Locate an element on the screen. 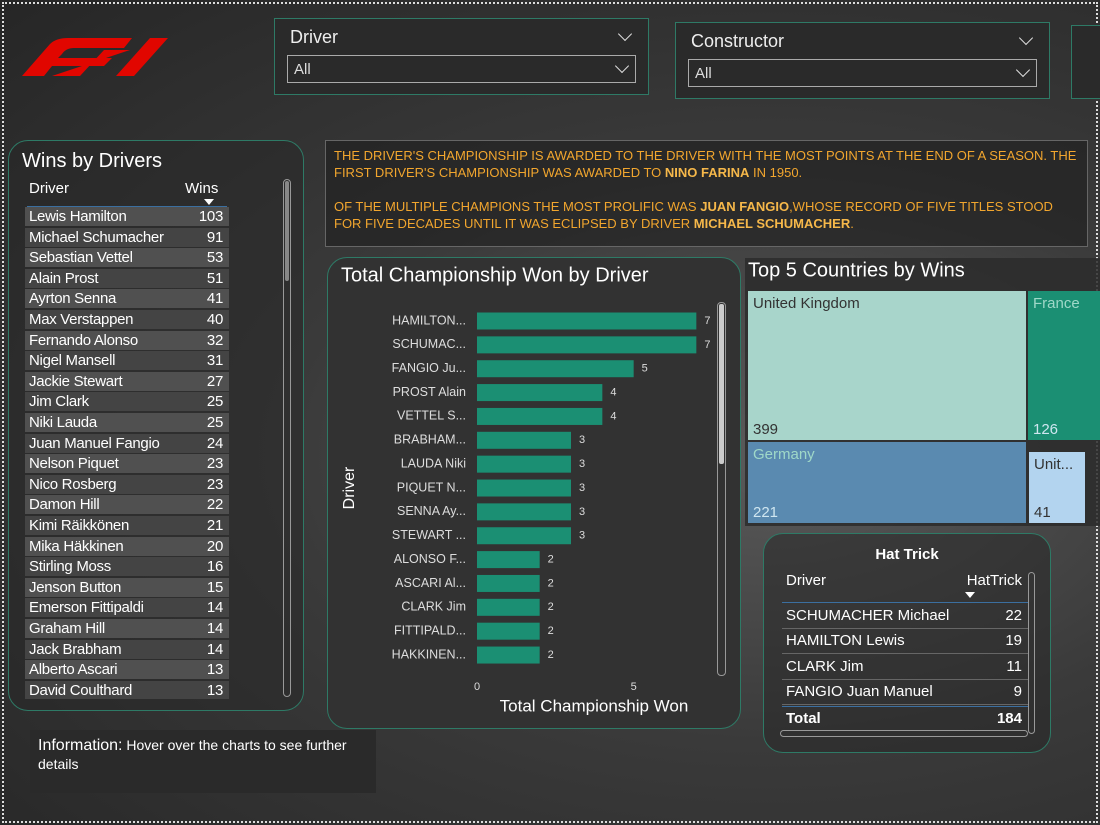  wins-value: 27 is located at coordinates (214, 381).